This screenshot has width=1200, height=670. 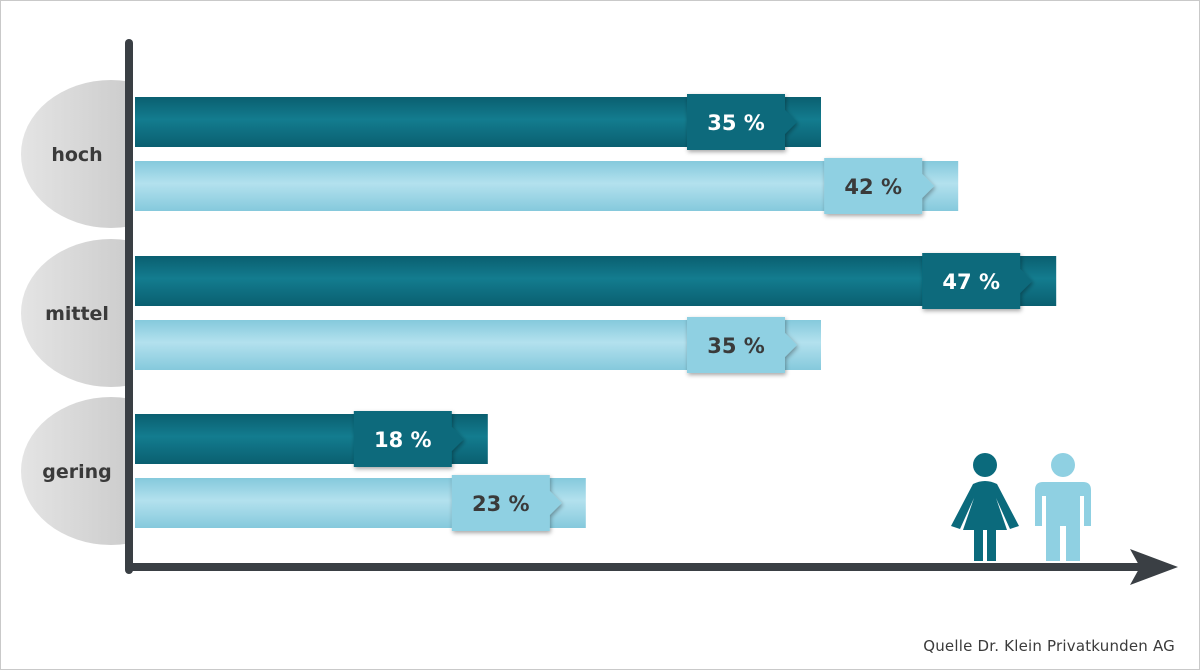 I want to click on x-axis-arrow, so click(x=1154, y=567).